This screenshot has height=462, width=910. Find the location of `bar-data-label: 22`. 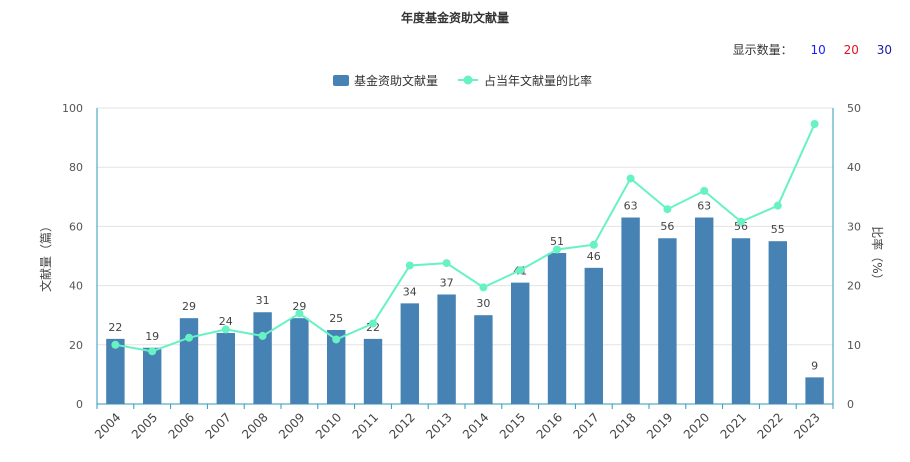

bar-data-label: 22 is located at coordinates (115, 327).